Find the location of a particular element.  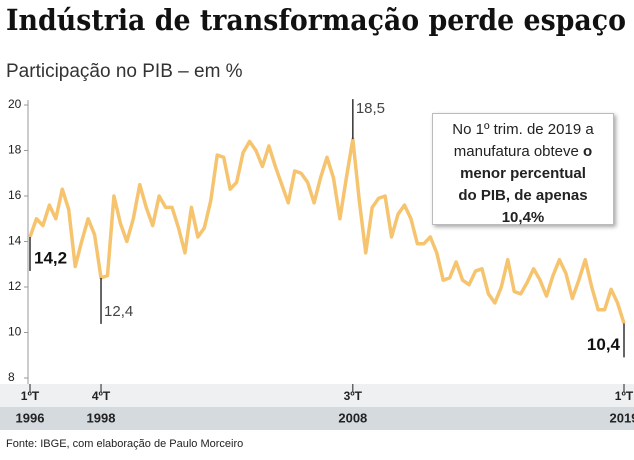

y-tick-label: 10 is located at coordinates (15, 332).